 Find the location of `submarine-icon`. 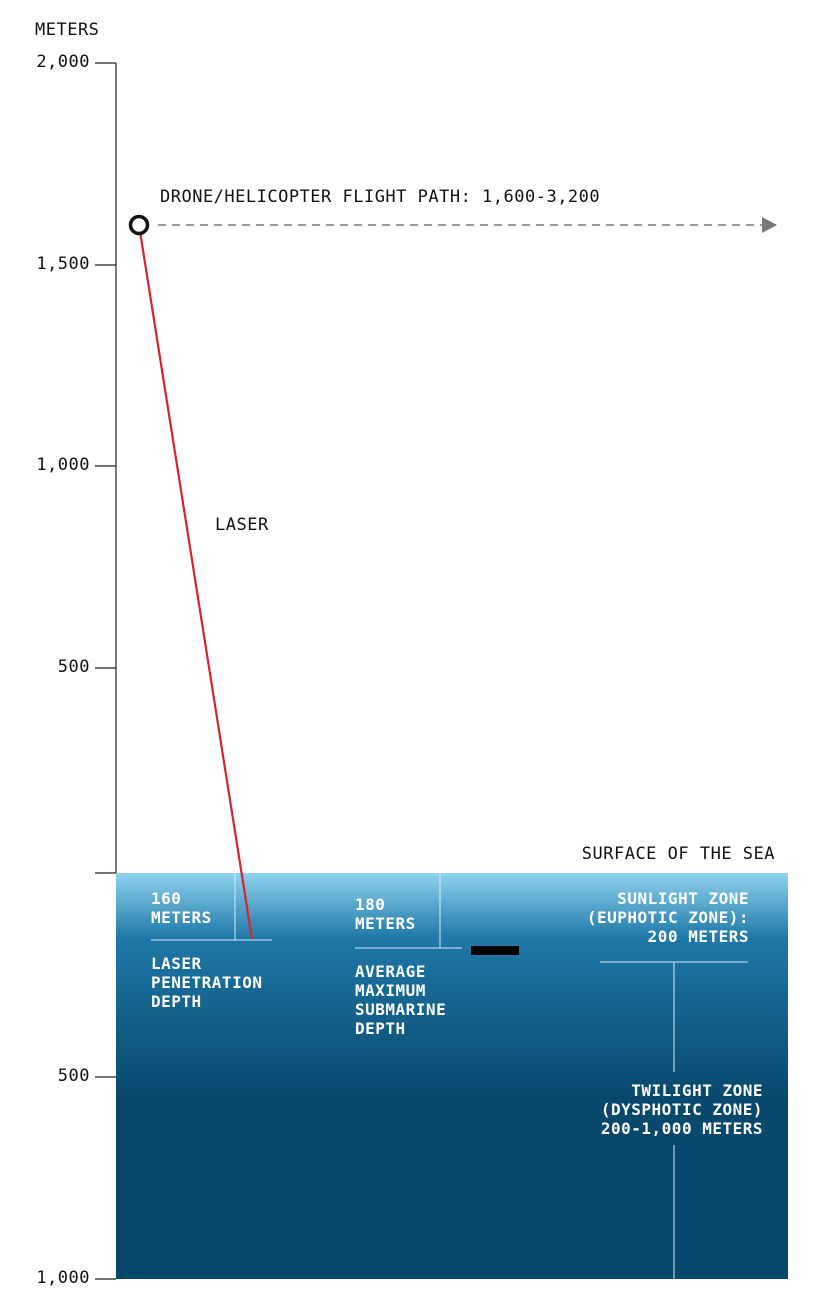

submarine-icon is located at coordinates (495, 950).